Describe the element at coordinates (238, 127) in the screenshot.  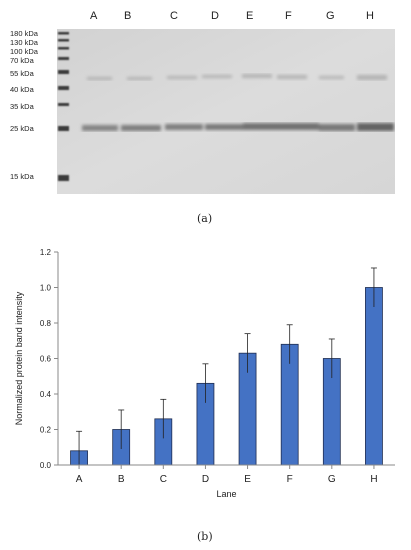
I see `main-bands` at that location.